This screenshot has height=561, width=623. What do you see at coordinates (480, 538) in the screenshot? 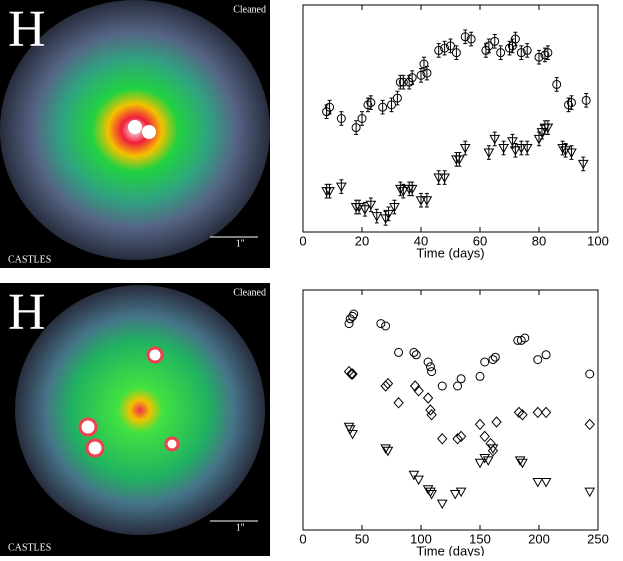
I see `x-tick-label: 150` at bounding box center [480, 538].